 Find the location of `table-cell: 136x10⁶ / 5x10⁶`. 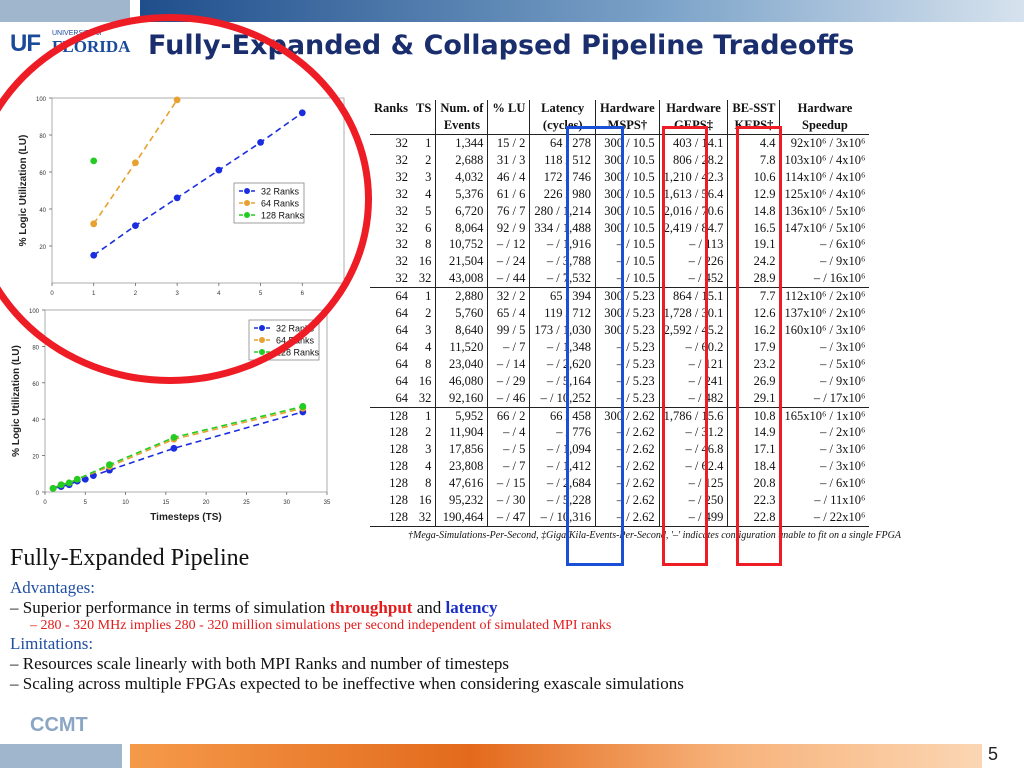

table-cell: 136x10⁶ / 5x10⁶ is located at coordinates (825, 210).